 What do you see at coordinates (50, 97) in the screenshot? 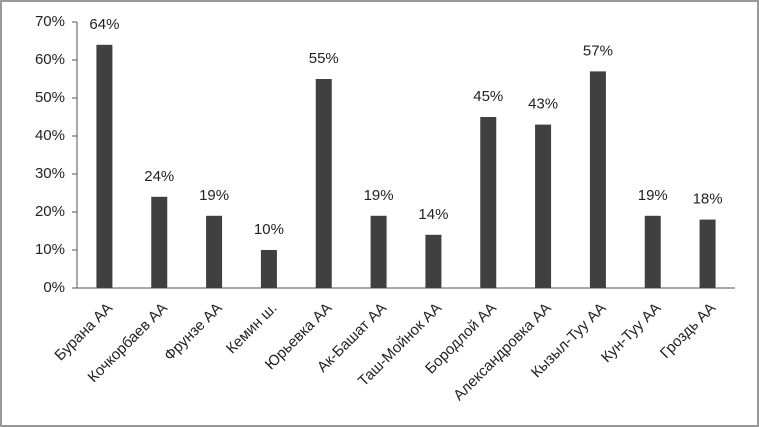
I see `y-tick-label: 50%` at bounding box center [50, 97].